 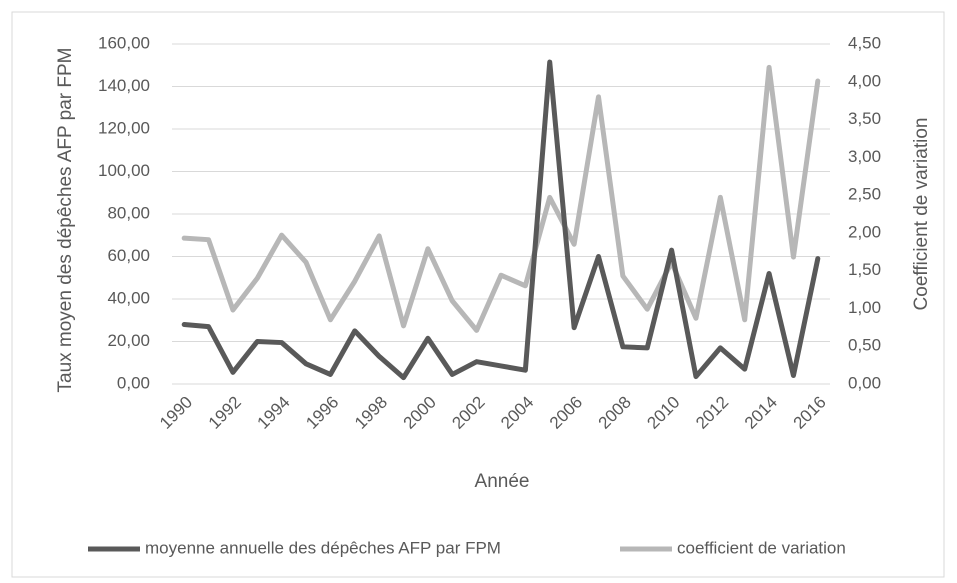 I want to click on y2-tick-label: 1,50, so click(x=864, y=269).